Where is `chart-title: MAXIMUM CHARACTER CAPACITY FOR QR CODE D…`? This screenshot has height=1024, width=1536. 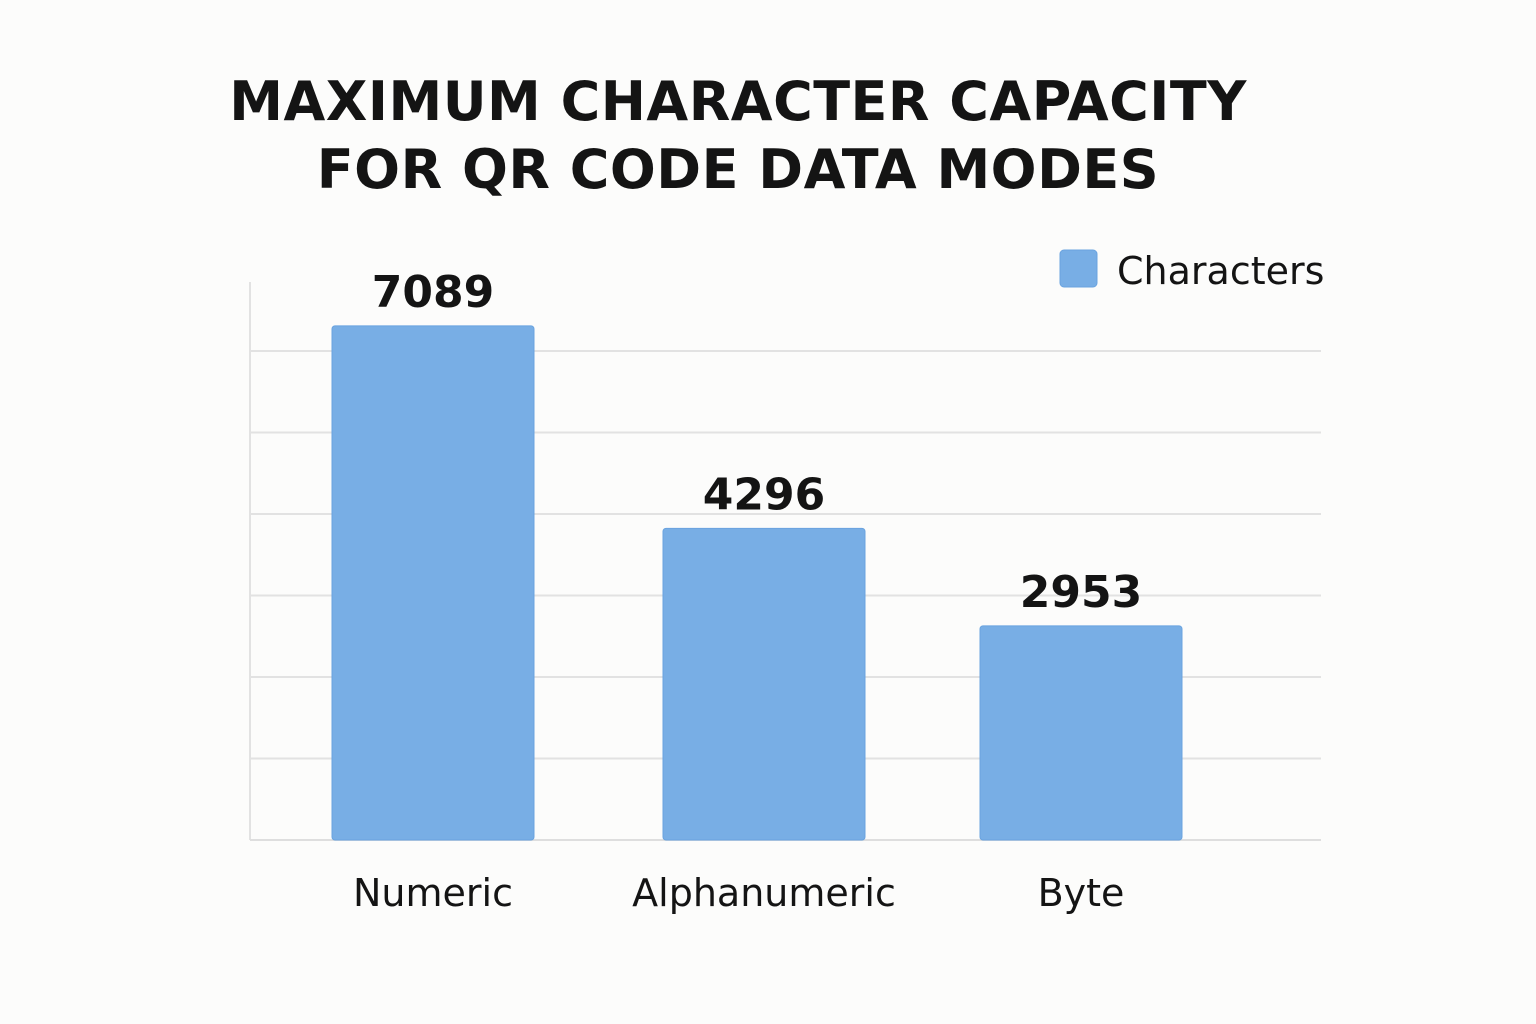
chart-title: MAXIMUM CHARACTER CAPACITY FOR QR CODE D… is located at coordinates (738, 136).